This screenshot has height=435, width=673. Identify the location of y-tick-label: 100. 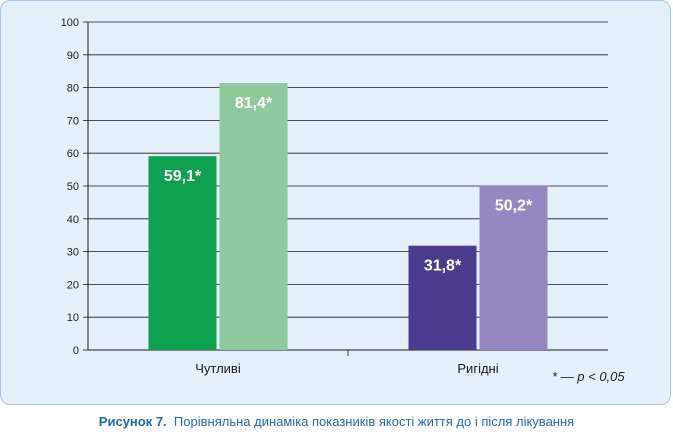
(70, 23).